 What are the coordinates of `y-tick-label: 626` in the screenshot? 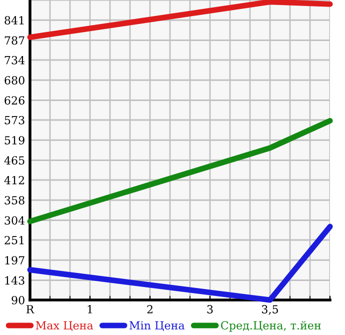 It's located at (14, 100).